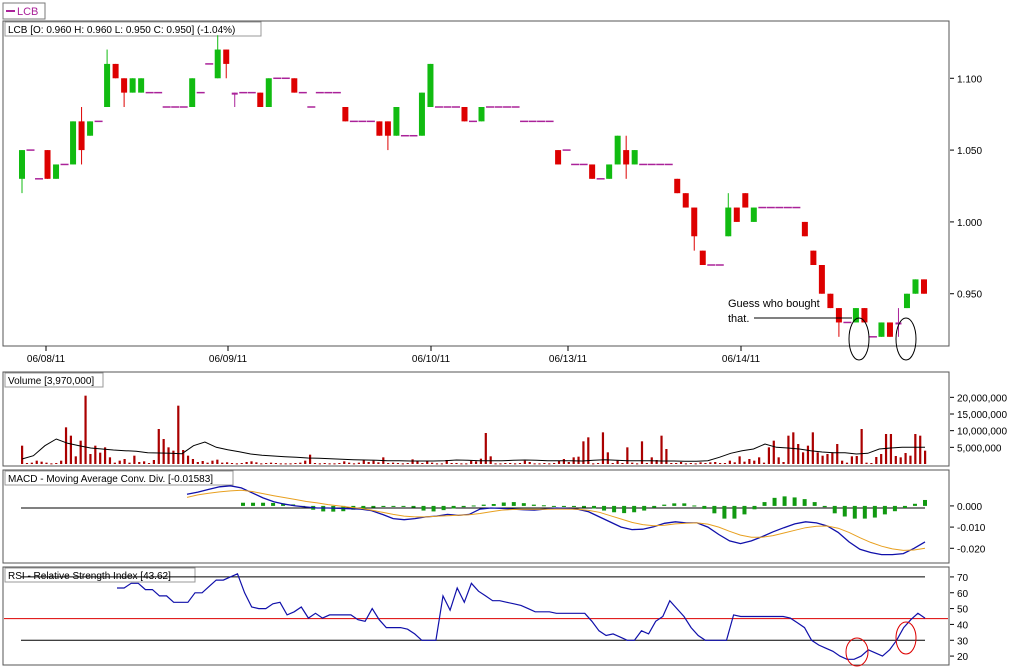 The width and height of the screenshot is (1014, 668). Describe the element at coordinates (982, 398) in the screenshot. I see `volume-y-tick-label: 20,000,000` at that location.